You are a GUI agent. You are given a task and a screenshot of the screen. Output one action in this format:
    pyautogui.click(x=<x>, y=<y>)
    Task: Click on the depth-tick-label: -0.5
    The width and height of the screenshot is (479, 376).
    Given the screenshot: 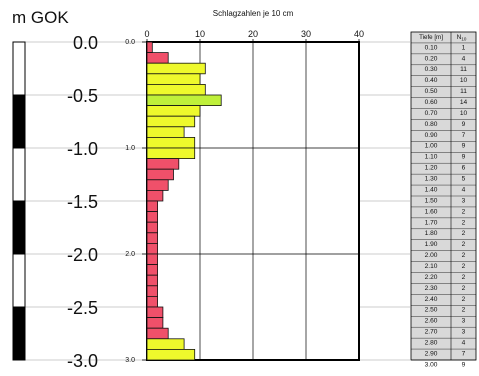 What is the action you would take?
    pyautogui.click(x=82, y=96)
    